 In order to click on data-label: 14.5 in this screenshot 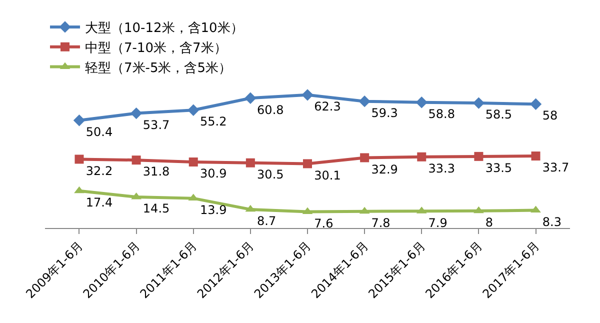, I will do `click(156, 209)`.